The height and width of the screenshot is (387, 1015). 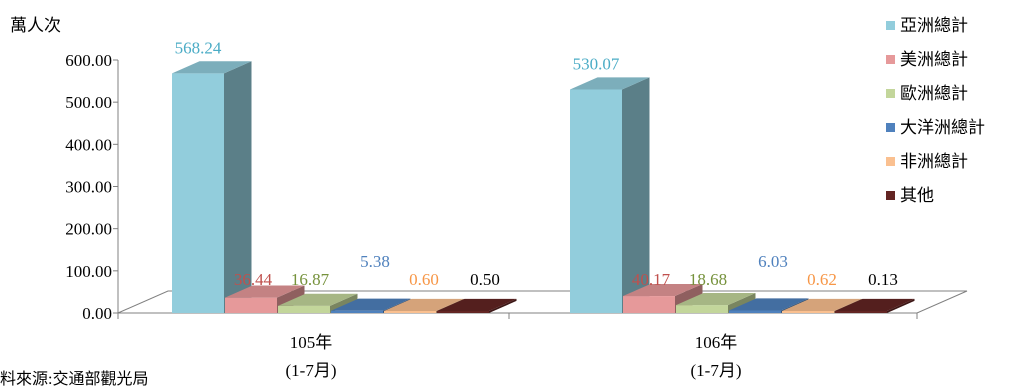 I want to click on y-tick-label: 200.00, so click(x=88, y=229).